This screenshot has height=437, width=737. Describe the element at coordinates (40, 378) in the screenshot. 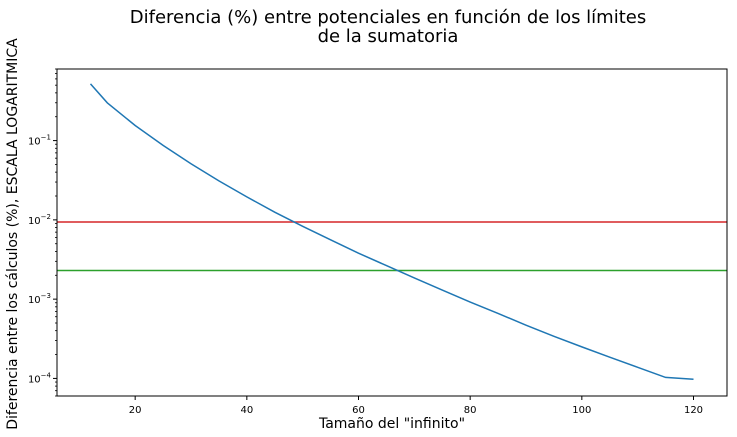

I see `y-tick-label: 10⁻⁴` at that location.